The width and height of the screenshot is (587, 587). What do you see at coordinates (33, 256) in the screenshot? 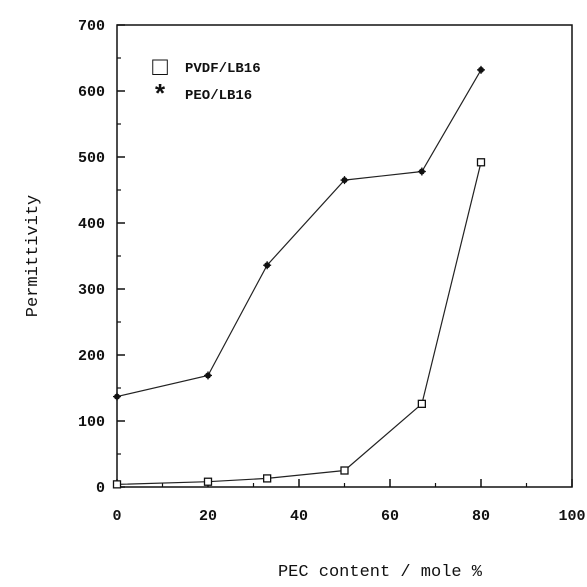
I see `y-axis-title: Permittivity` at bounding box center [33, 256].